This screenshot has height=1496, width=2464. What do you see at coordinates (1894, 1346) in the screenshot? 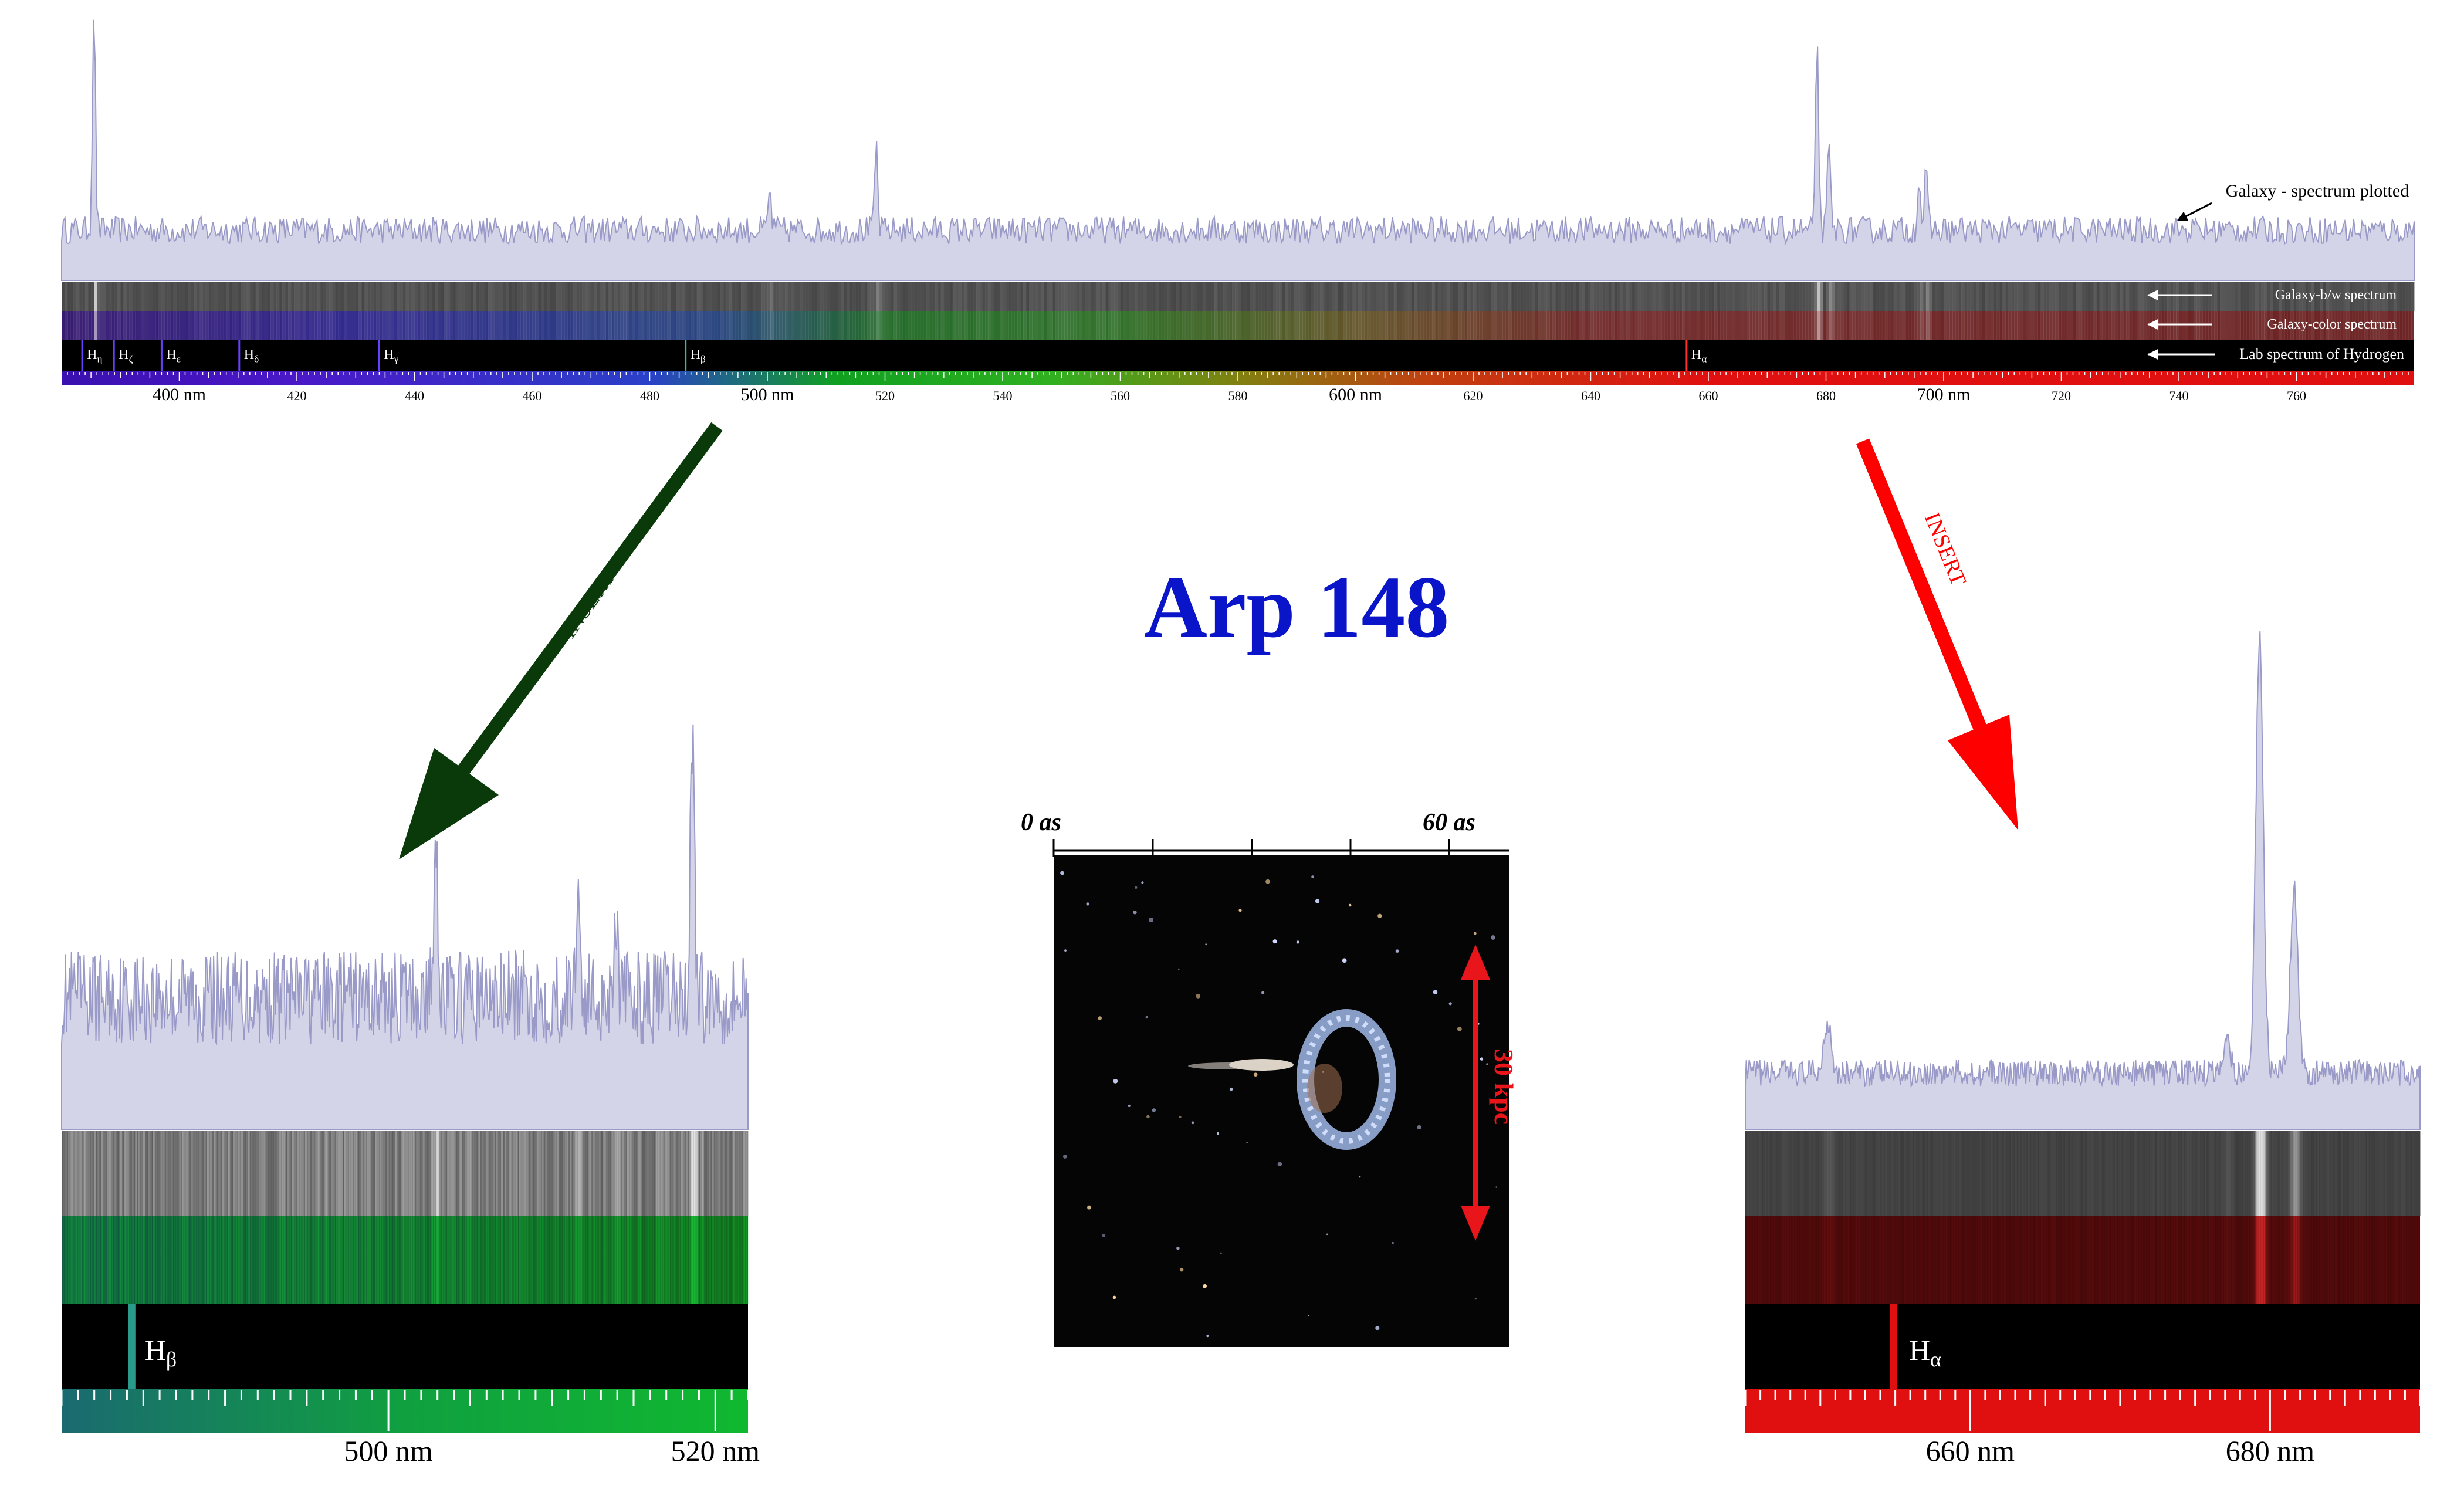
I see `hydrogen-line-α` at bounding box center [1894, 1346].